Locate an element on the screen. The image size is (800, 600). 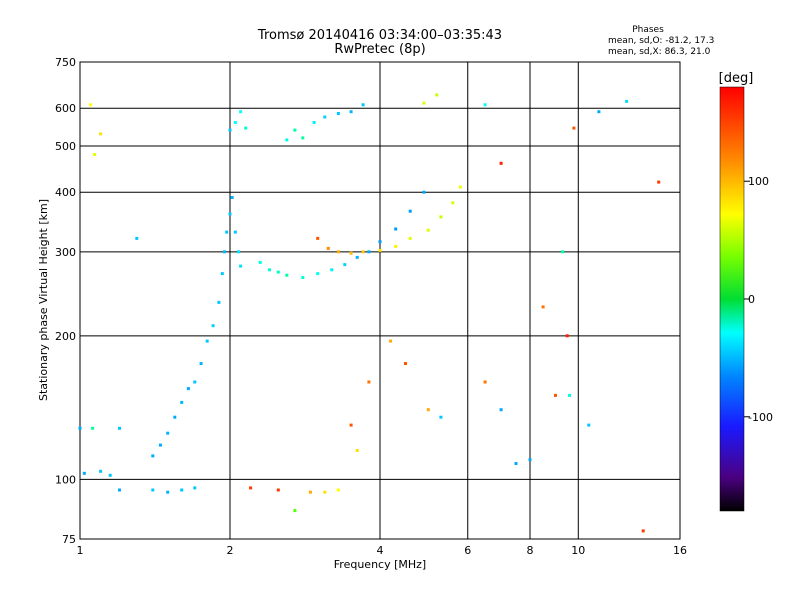
chart-title: Tromsø 20140416 03:34:00–03:35:43 is located at coordinates (379, 35).